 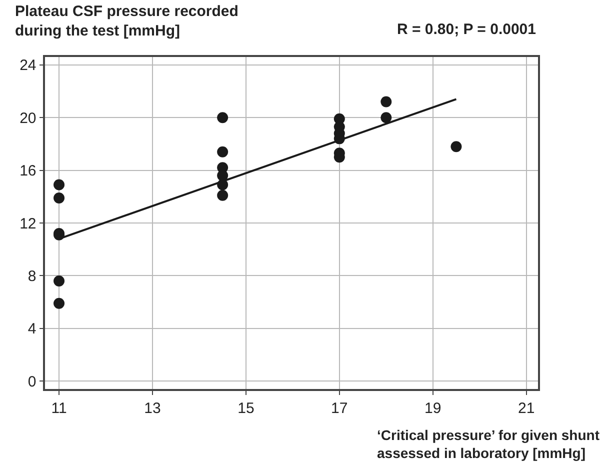 What do you see at coordinates (28, 65) in the screenshot?
I see `y-tick-label: 24` at bounding box center [28, 65].